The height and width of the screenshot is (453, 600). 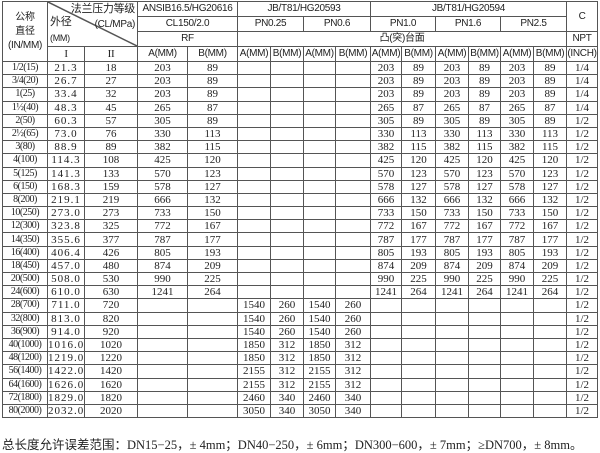 What do you see at coordinates (300, 411) in the screenshot?
I see `table-row: 80(2000) 2032.0 2020 3050 340 3050 340 1/2` at bounding box center [300, 411].